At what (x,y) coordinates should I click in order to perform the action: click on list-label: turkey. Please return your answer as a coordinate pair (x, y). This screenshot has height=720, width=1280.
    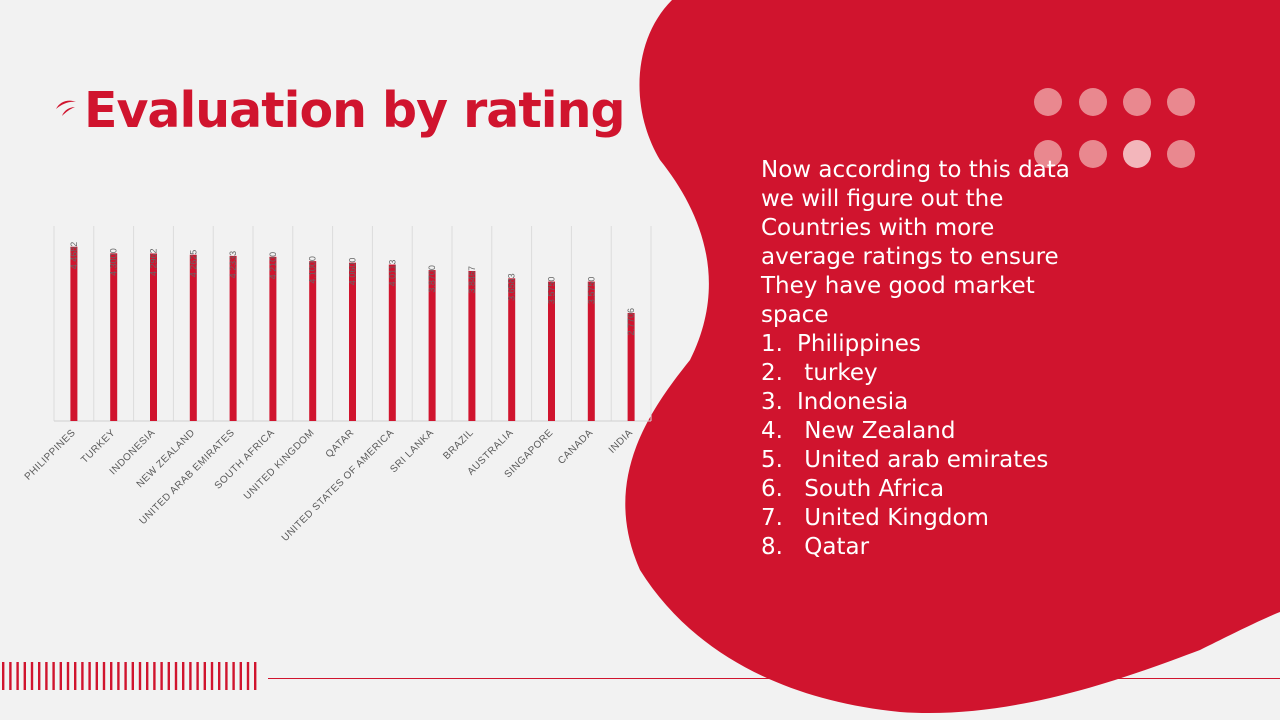
    Looking at the image, I should click on (837, 373).